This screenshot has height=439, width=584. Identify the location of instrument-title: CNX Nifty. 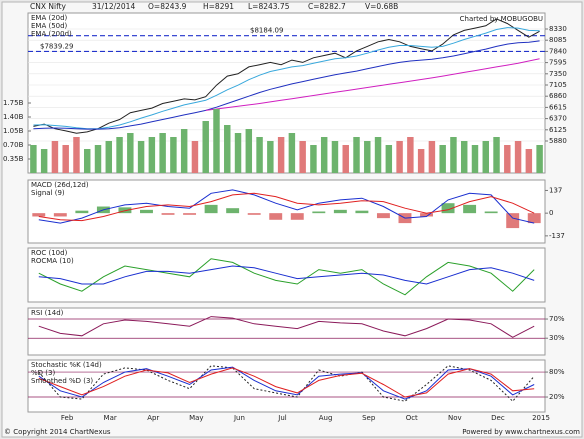
(48, 6).